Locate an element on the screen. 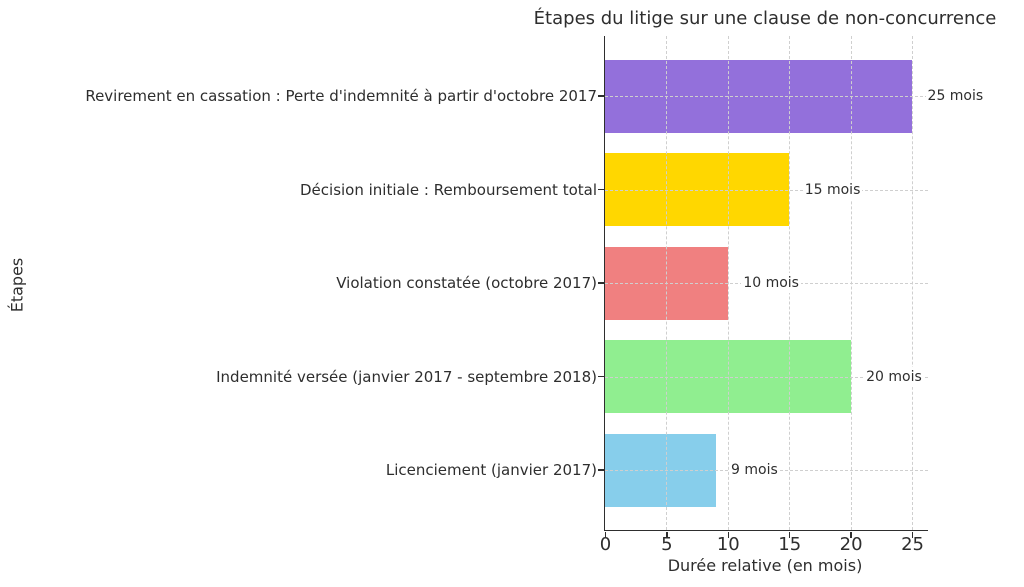 The height and width of the screenshot is (587, 1024). x-tick-label: 25 is located at coordinates (912, 544).